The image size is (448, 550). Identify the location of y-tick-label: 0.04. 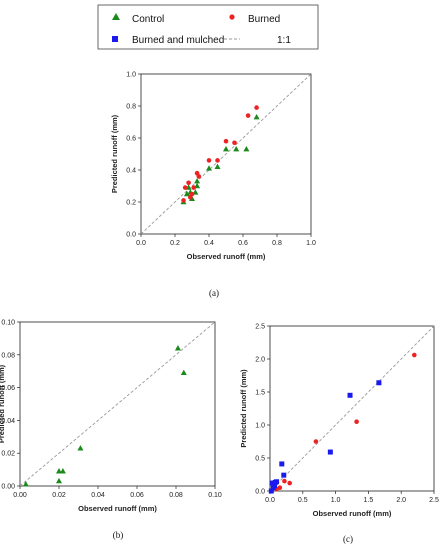
(8, 421).